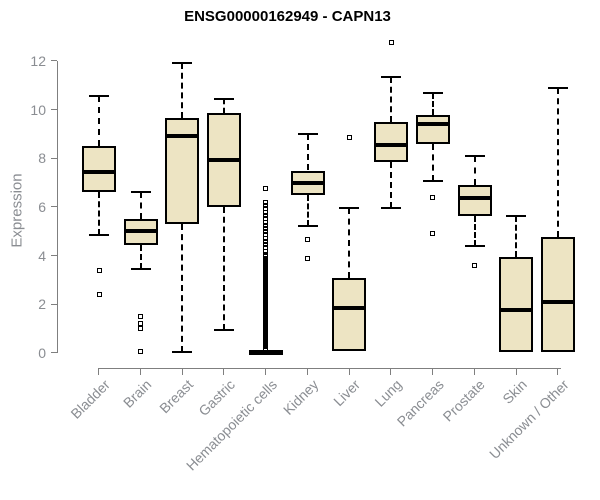  What do you see at coordinates (176, 396) in the screenshot?
I see `x-tick-label: Breast` at bounding box center [176, 396].